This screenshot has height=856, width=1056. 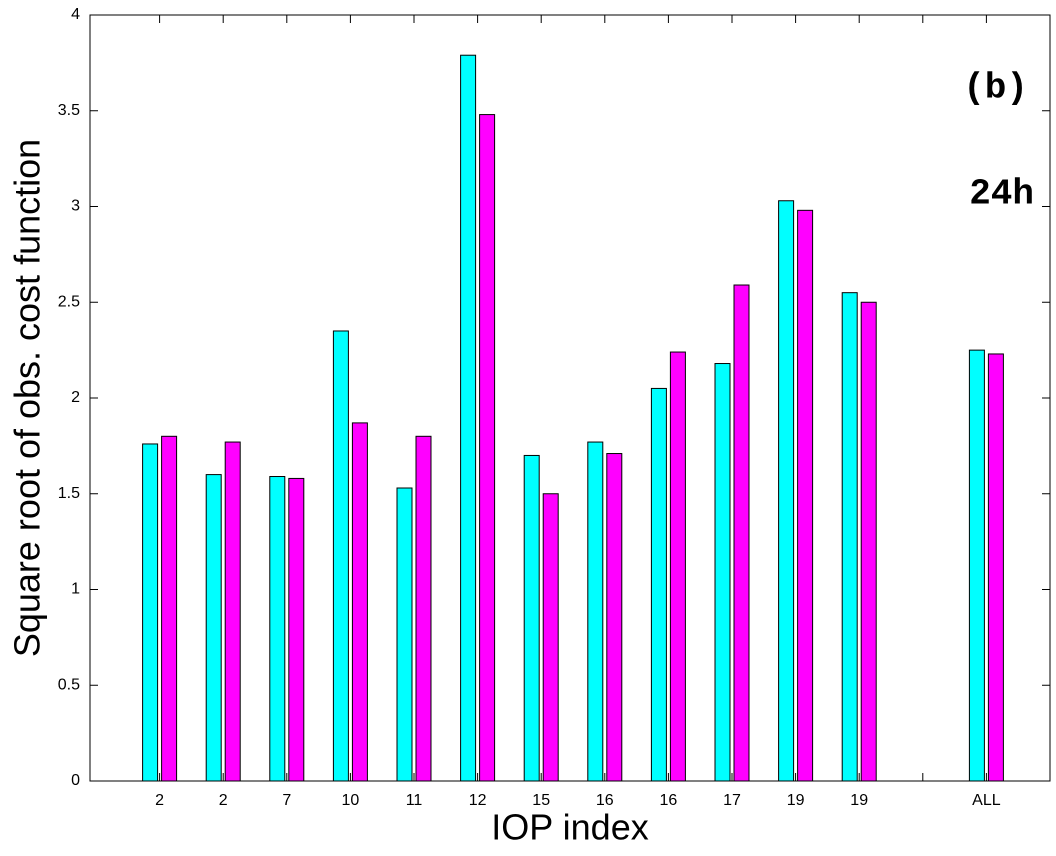 What do you see at coordinates (69, 493) in the screenshot?
I see `y-tick-label: 1.5` at bounding box center [69, 493].